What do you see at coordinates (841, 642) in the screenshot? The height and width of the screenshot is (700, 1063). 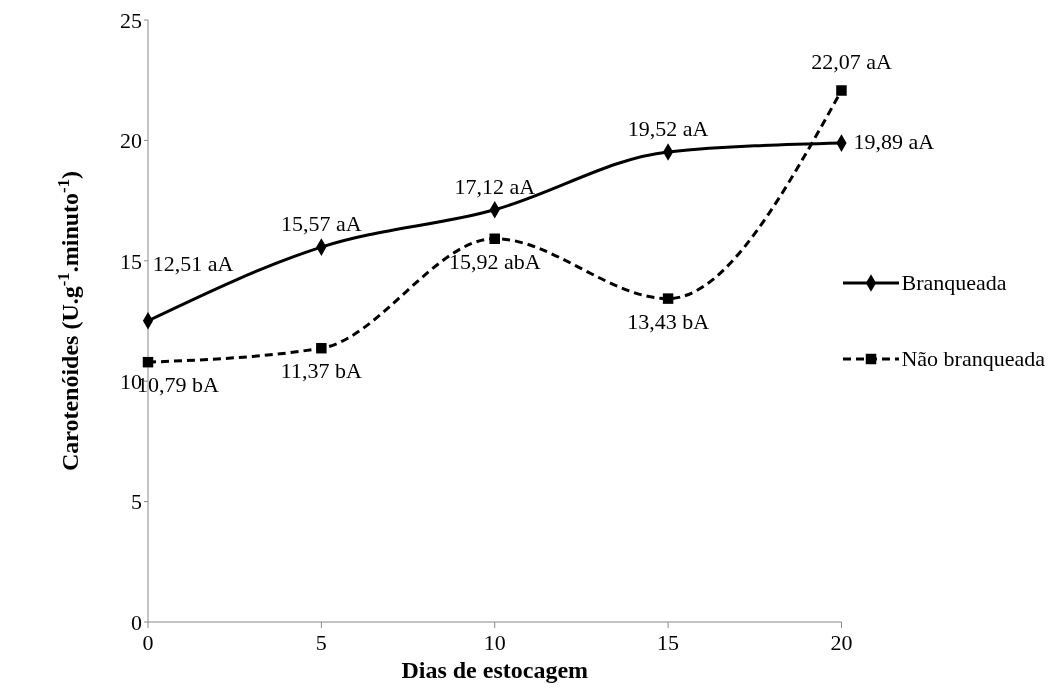 I see `x-tick-label: 20` at bounding box center [841, 642].